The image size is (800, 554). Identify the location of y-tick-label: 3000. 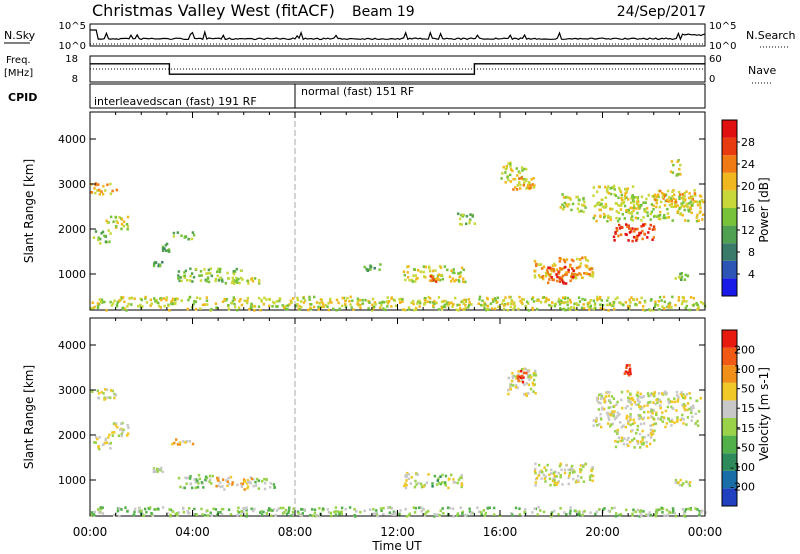
(72, 184).